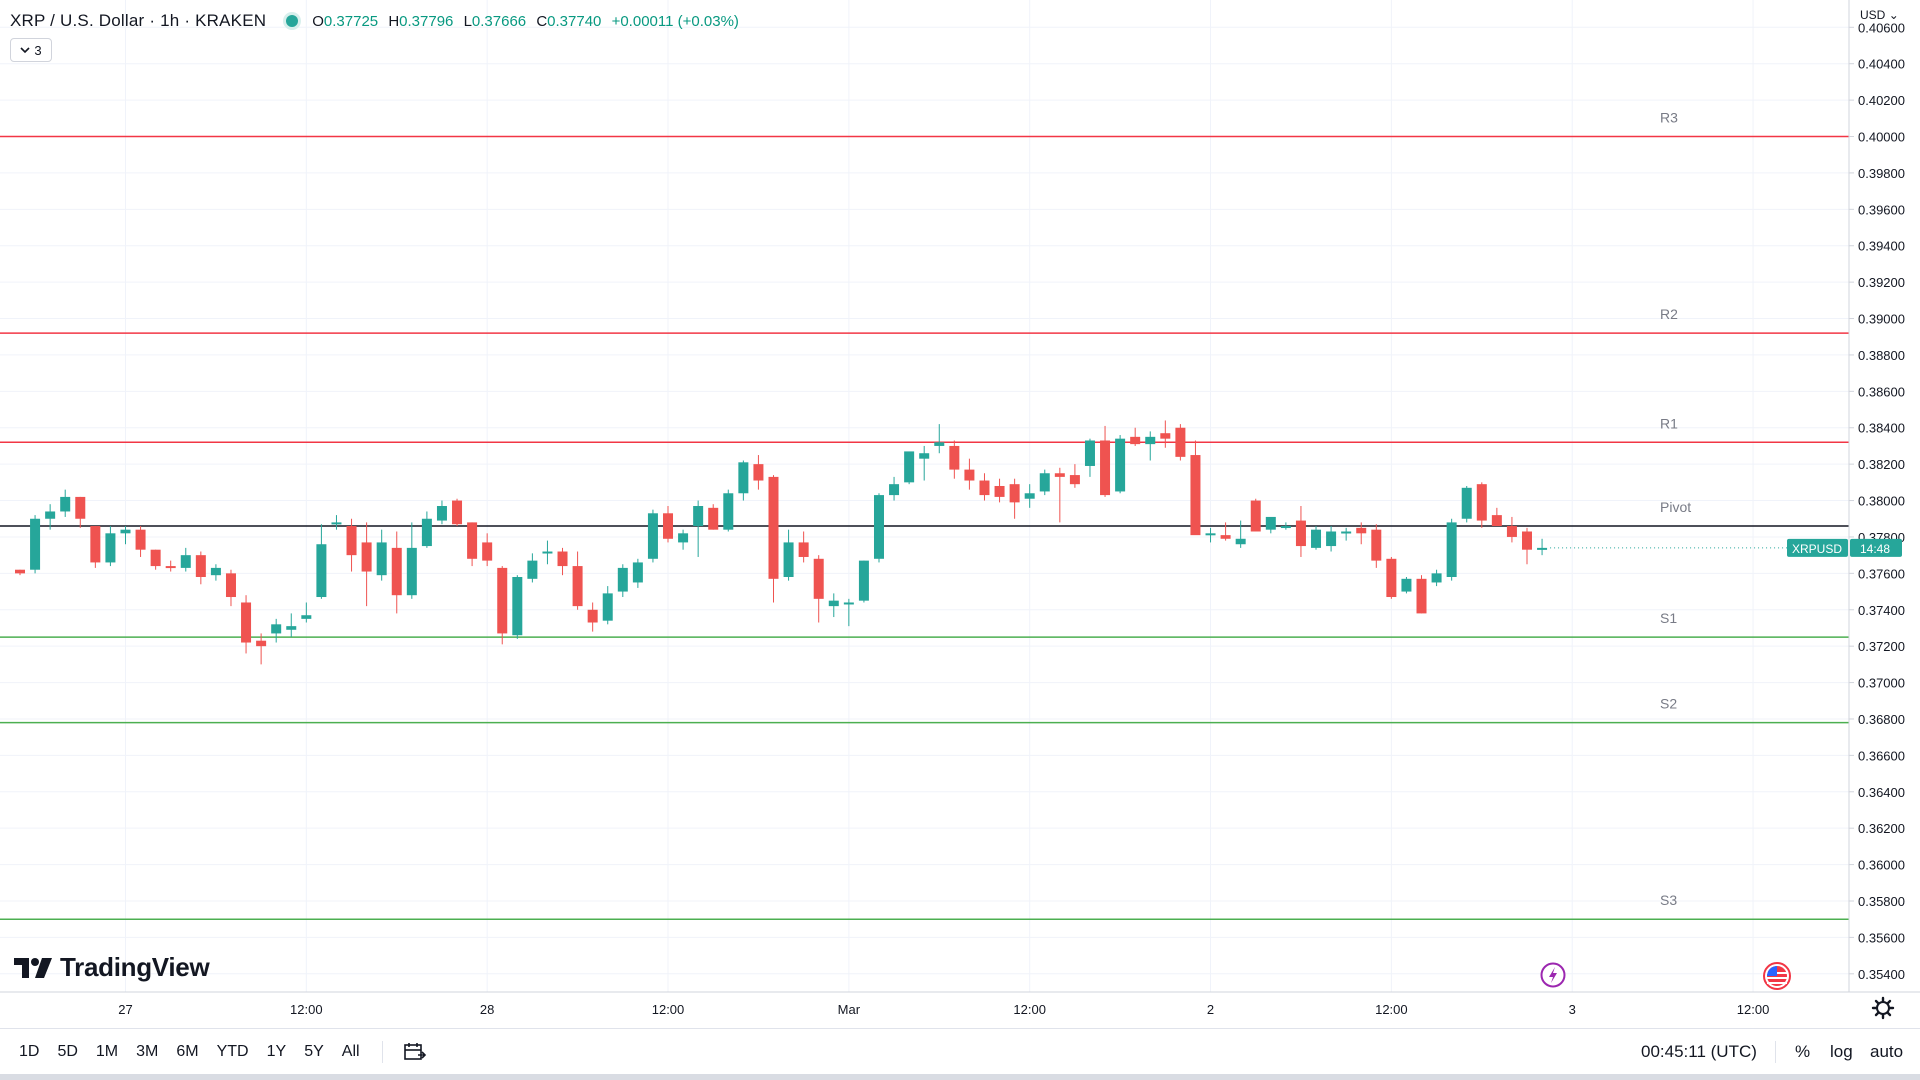 Image resolution: width=1920 pixels, height=1080 pixels. What do you see at coordinates (1883, 1008) in the screenshot?
I see `settings-gear-icon` at bounding box center [1883, 1008].